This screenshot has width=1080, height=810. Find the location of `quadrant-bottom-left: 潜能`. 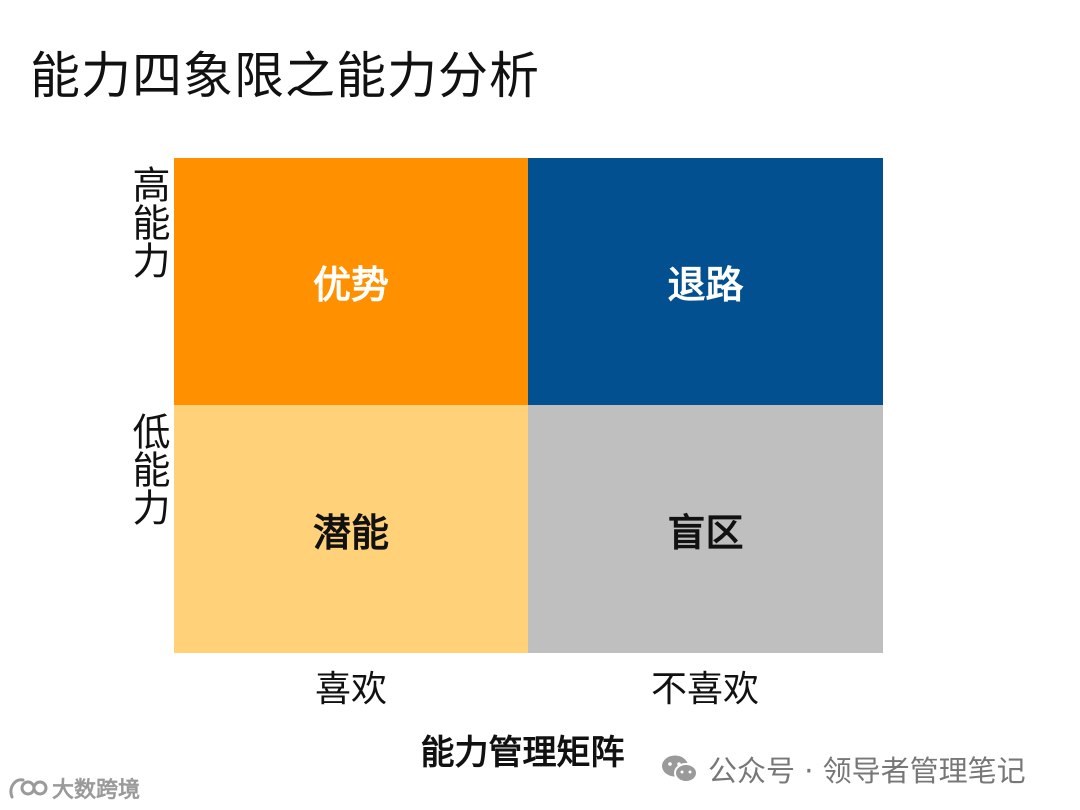

quadrant-bottom-left: 潜能 is located at coordinates (351, 529).